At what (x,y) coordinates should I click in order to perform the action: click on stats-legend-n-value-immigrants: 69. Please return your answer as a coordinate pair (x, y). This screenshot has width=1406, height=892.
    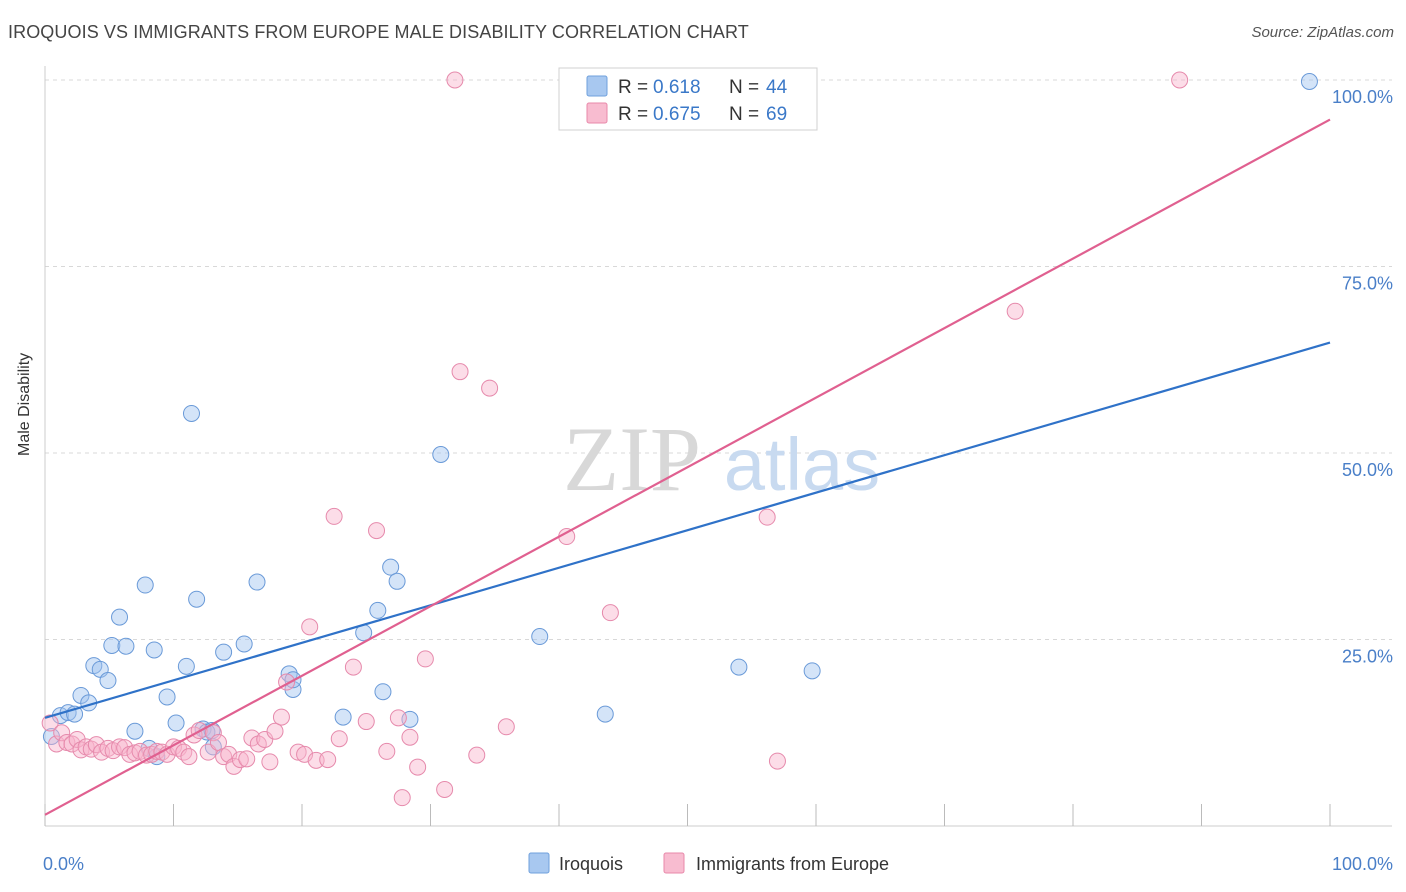
    Looking at the image, I should click on (776, 114).